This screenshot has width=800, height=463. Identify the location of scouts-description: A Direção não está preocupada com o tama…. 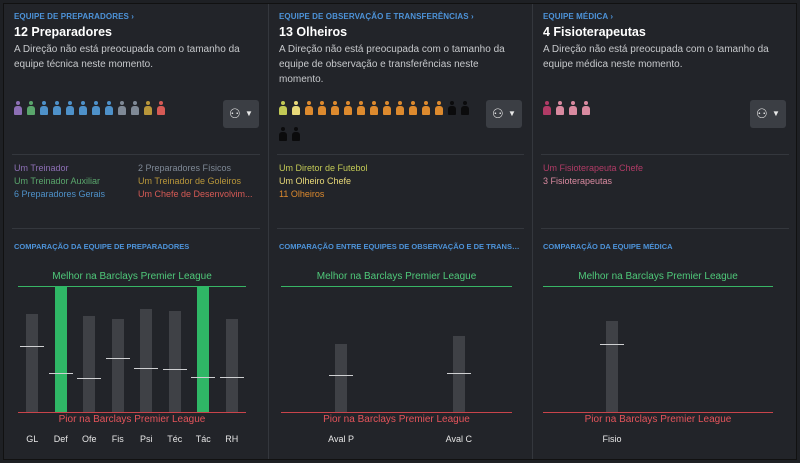
(392, 64).